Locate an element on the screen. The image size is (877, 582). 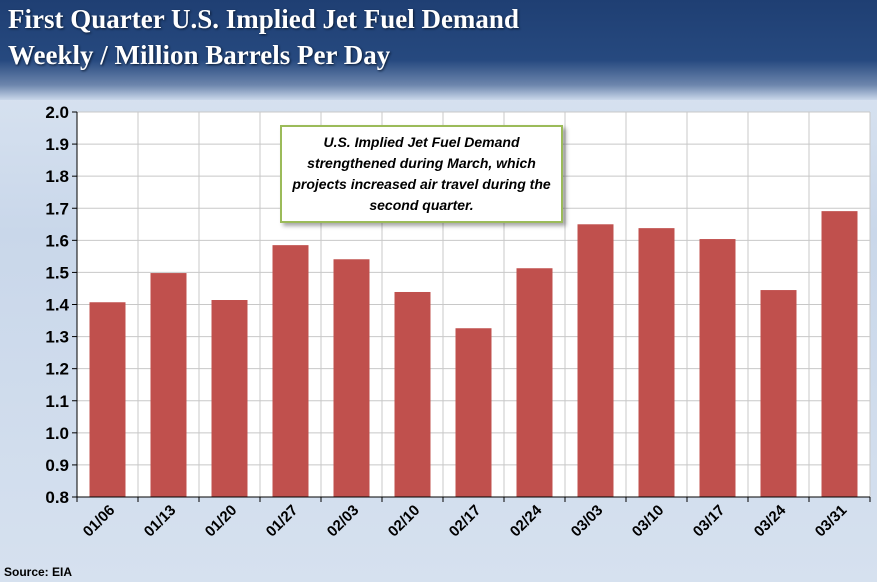
bar-03/31 is located at coordinates (839, 354).